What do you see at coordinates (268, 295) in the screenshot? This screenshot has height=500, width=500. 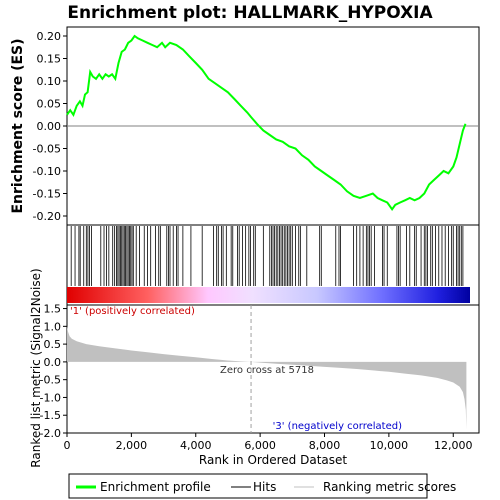 I see `ranked-heatmap-bar` at bounding box center [268, 295].